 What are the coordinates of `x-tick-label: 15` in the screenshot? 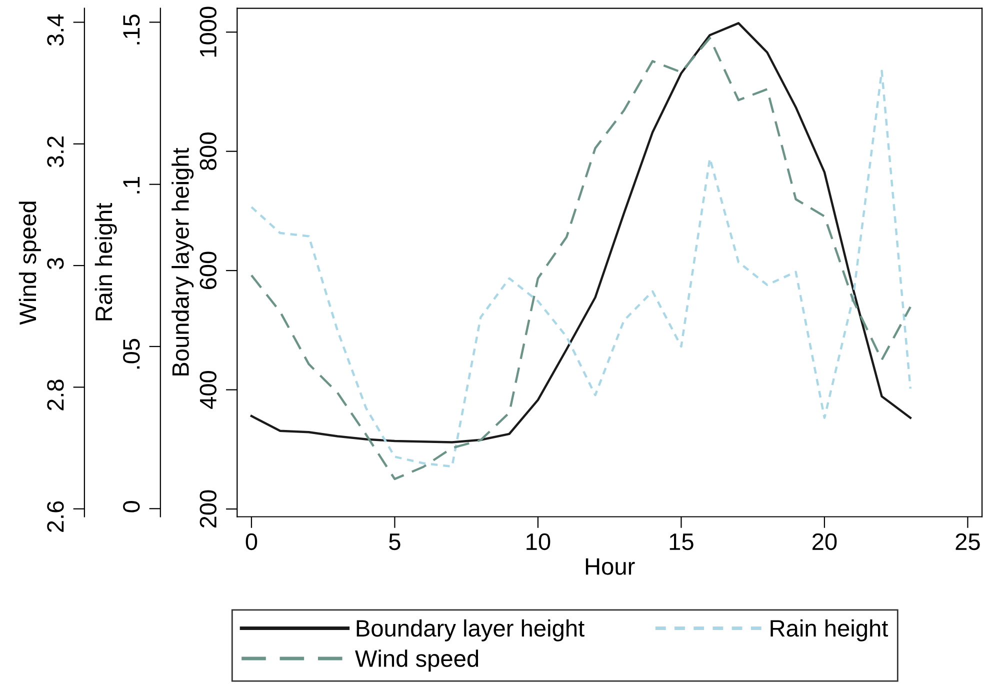 It's located at (682, 542).